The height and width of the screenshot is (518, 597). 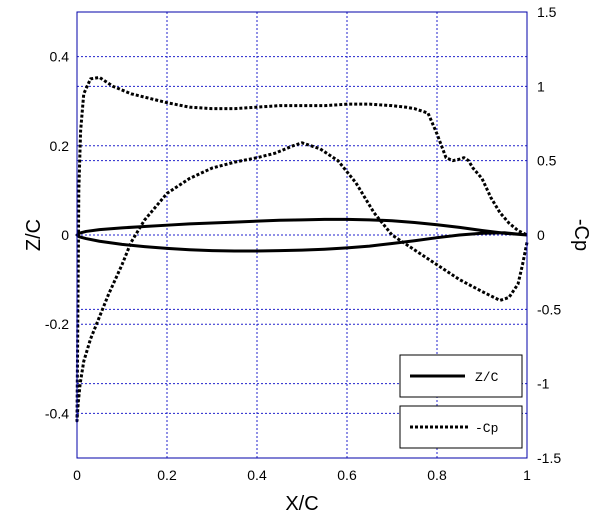 What do you see at coordinates (541, 235) in the screenshot?
I see `y-tick-label-right: 0` at bounding box center [541, 235].